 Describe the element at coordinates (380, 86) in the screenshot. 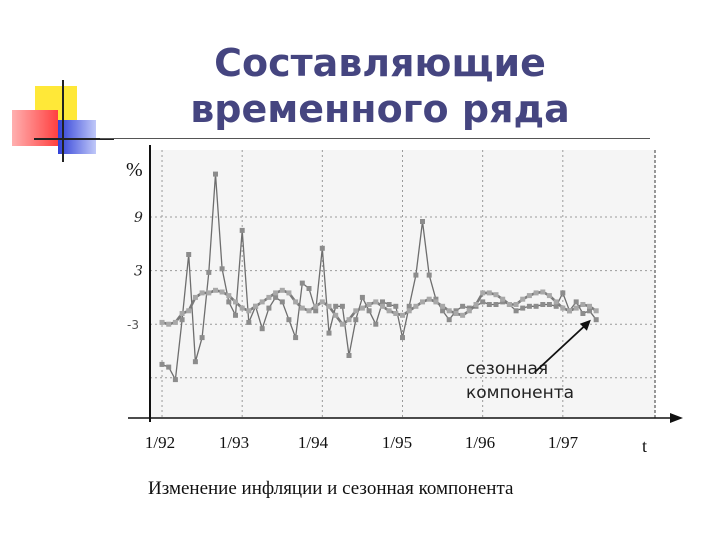

I see `slide-title: Составляющие временного ряда` at that location.